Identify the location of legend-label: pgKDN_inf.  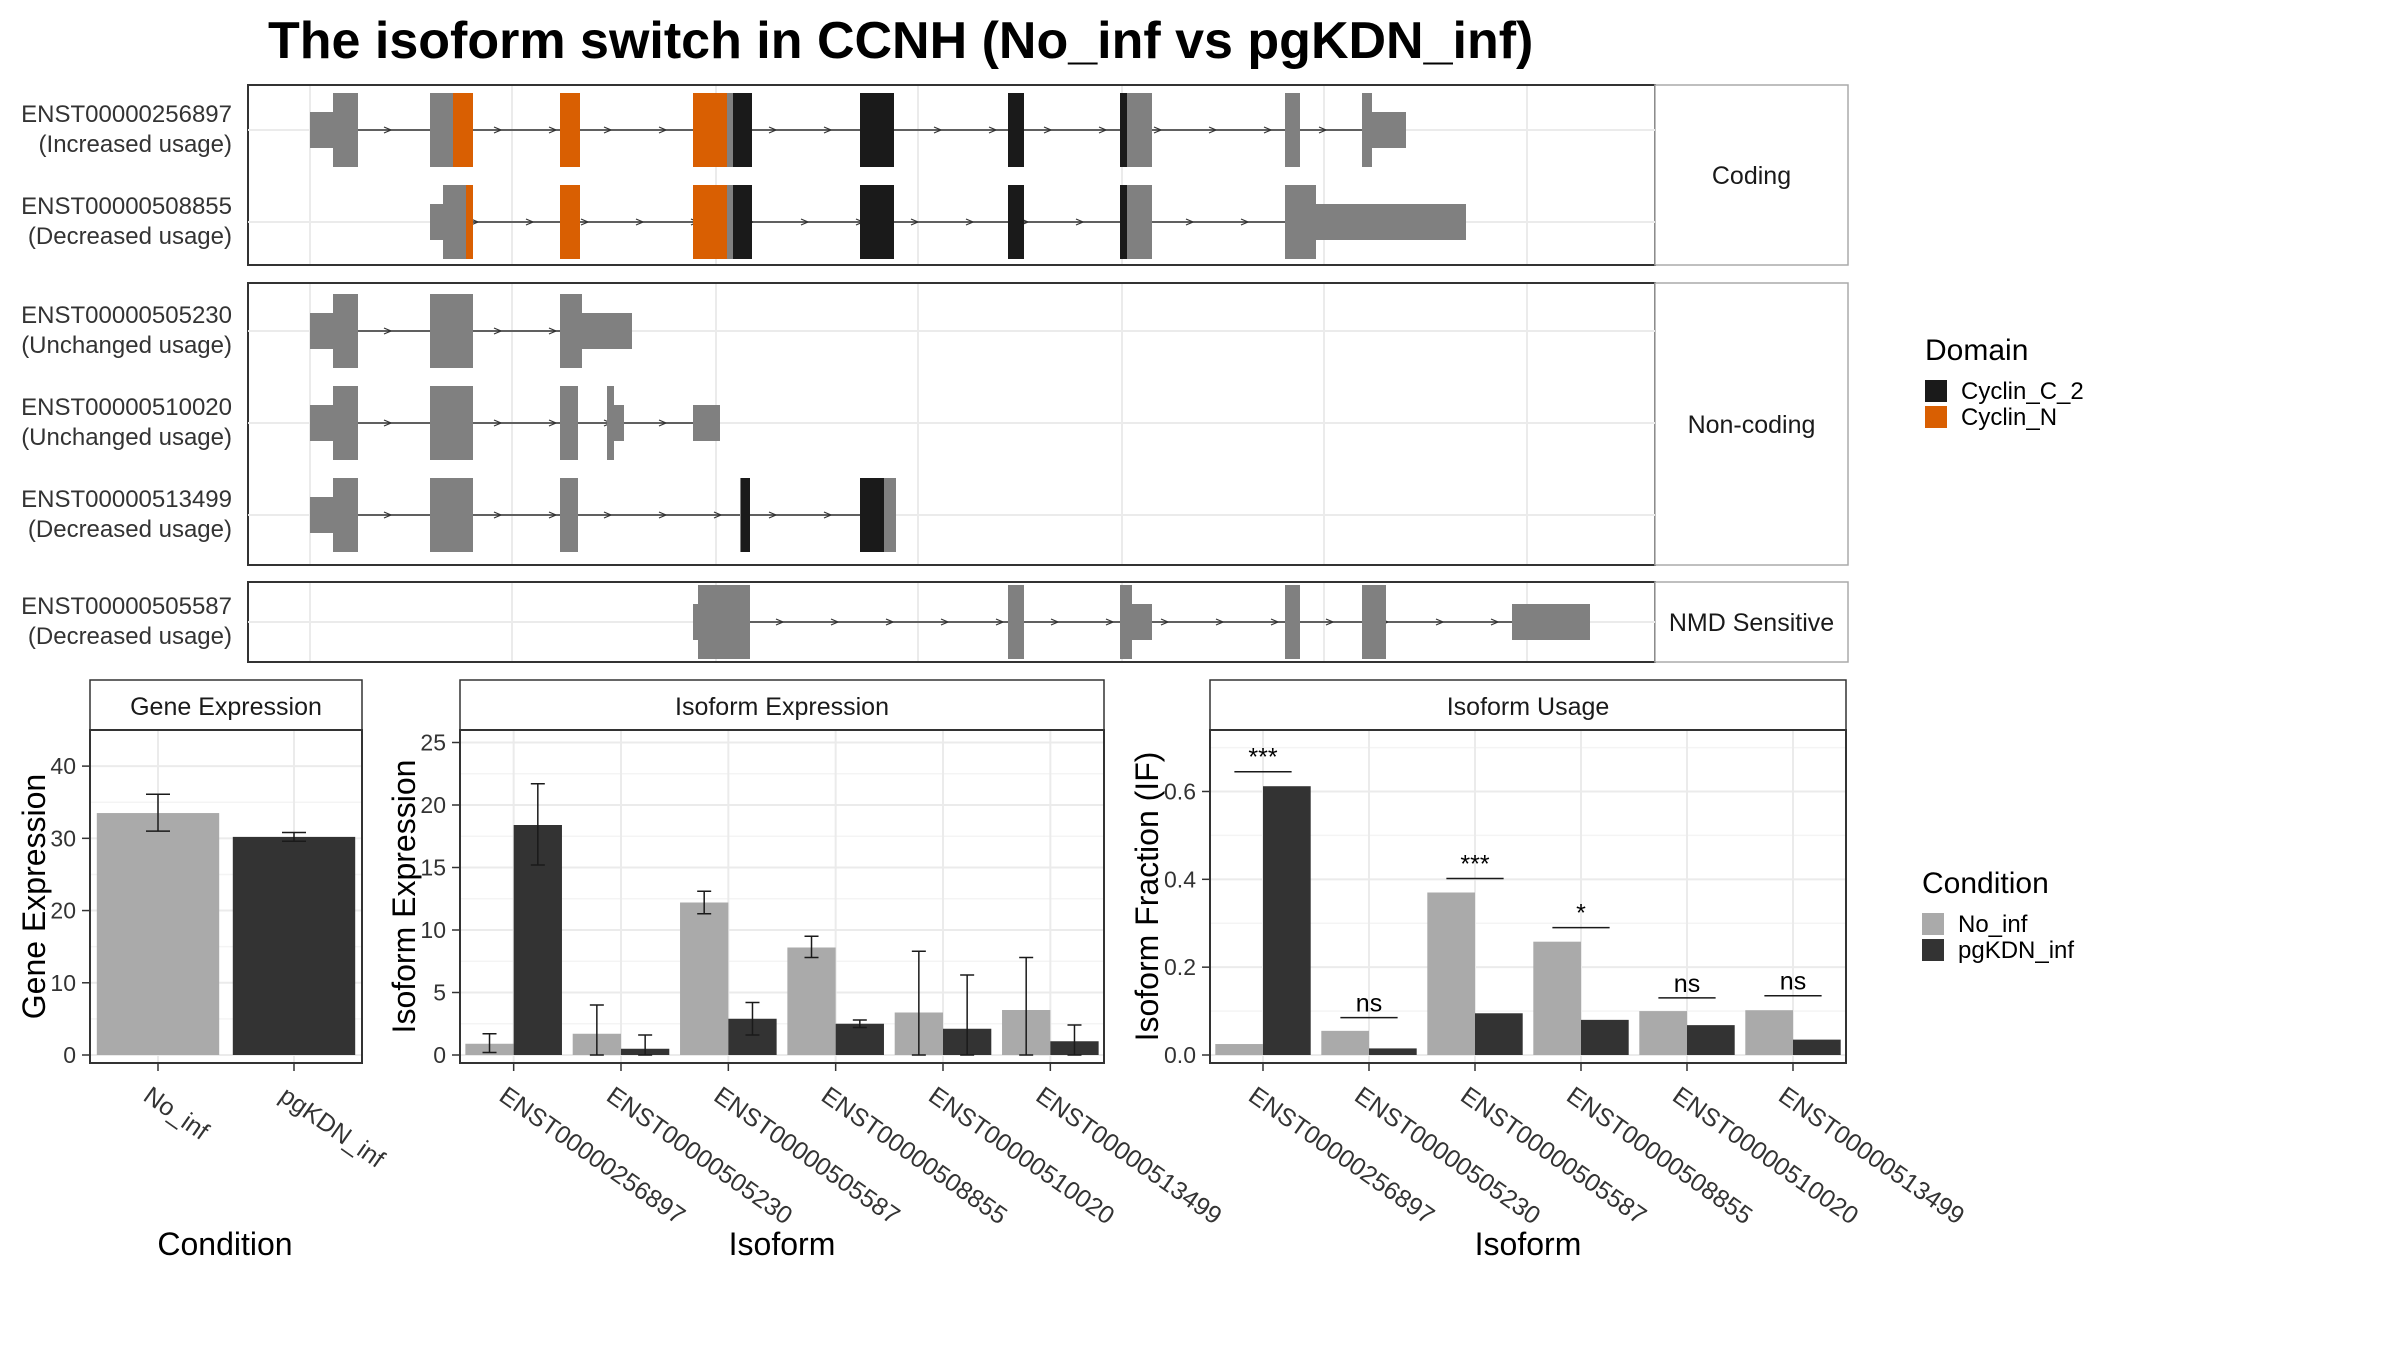
(2016, 950).